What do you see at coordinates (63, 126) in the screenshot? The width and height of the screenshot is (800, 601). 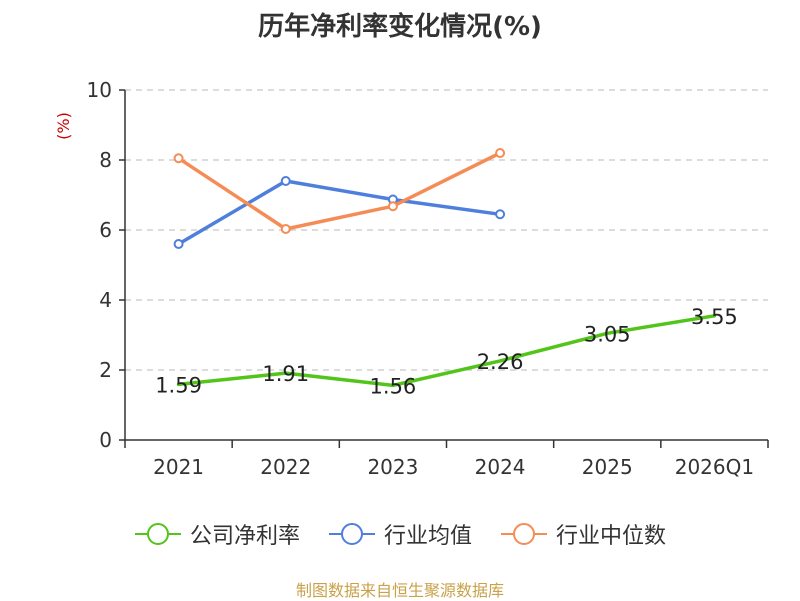 I see `y-axis-label: (%)` at bounding box center [63, 126].